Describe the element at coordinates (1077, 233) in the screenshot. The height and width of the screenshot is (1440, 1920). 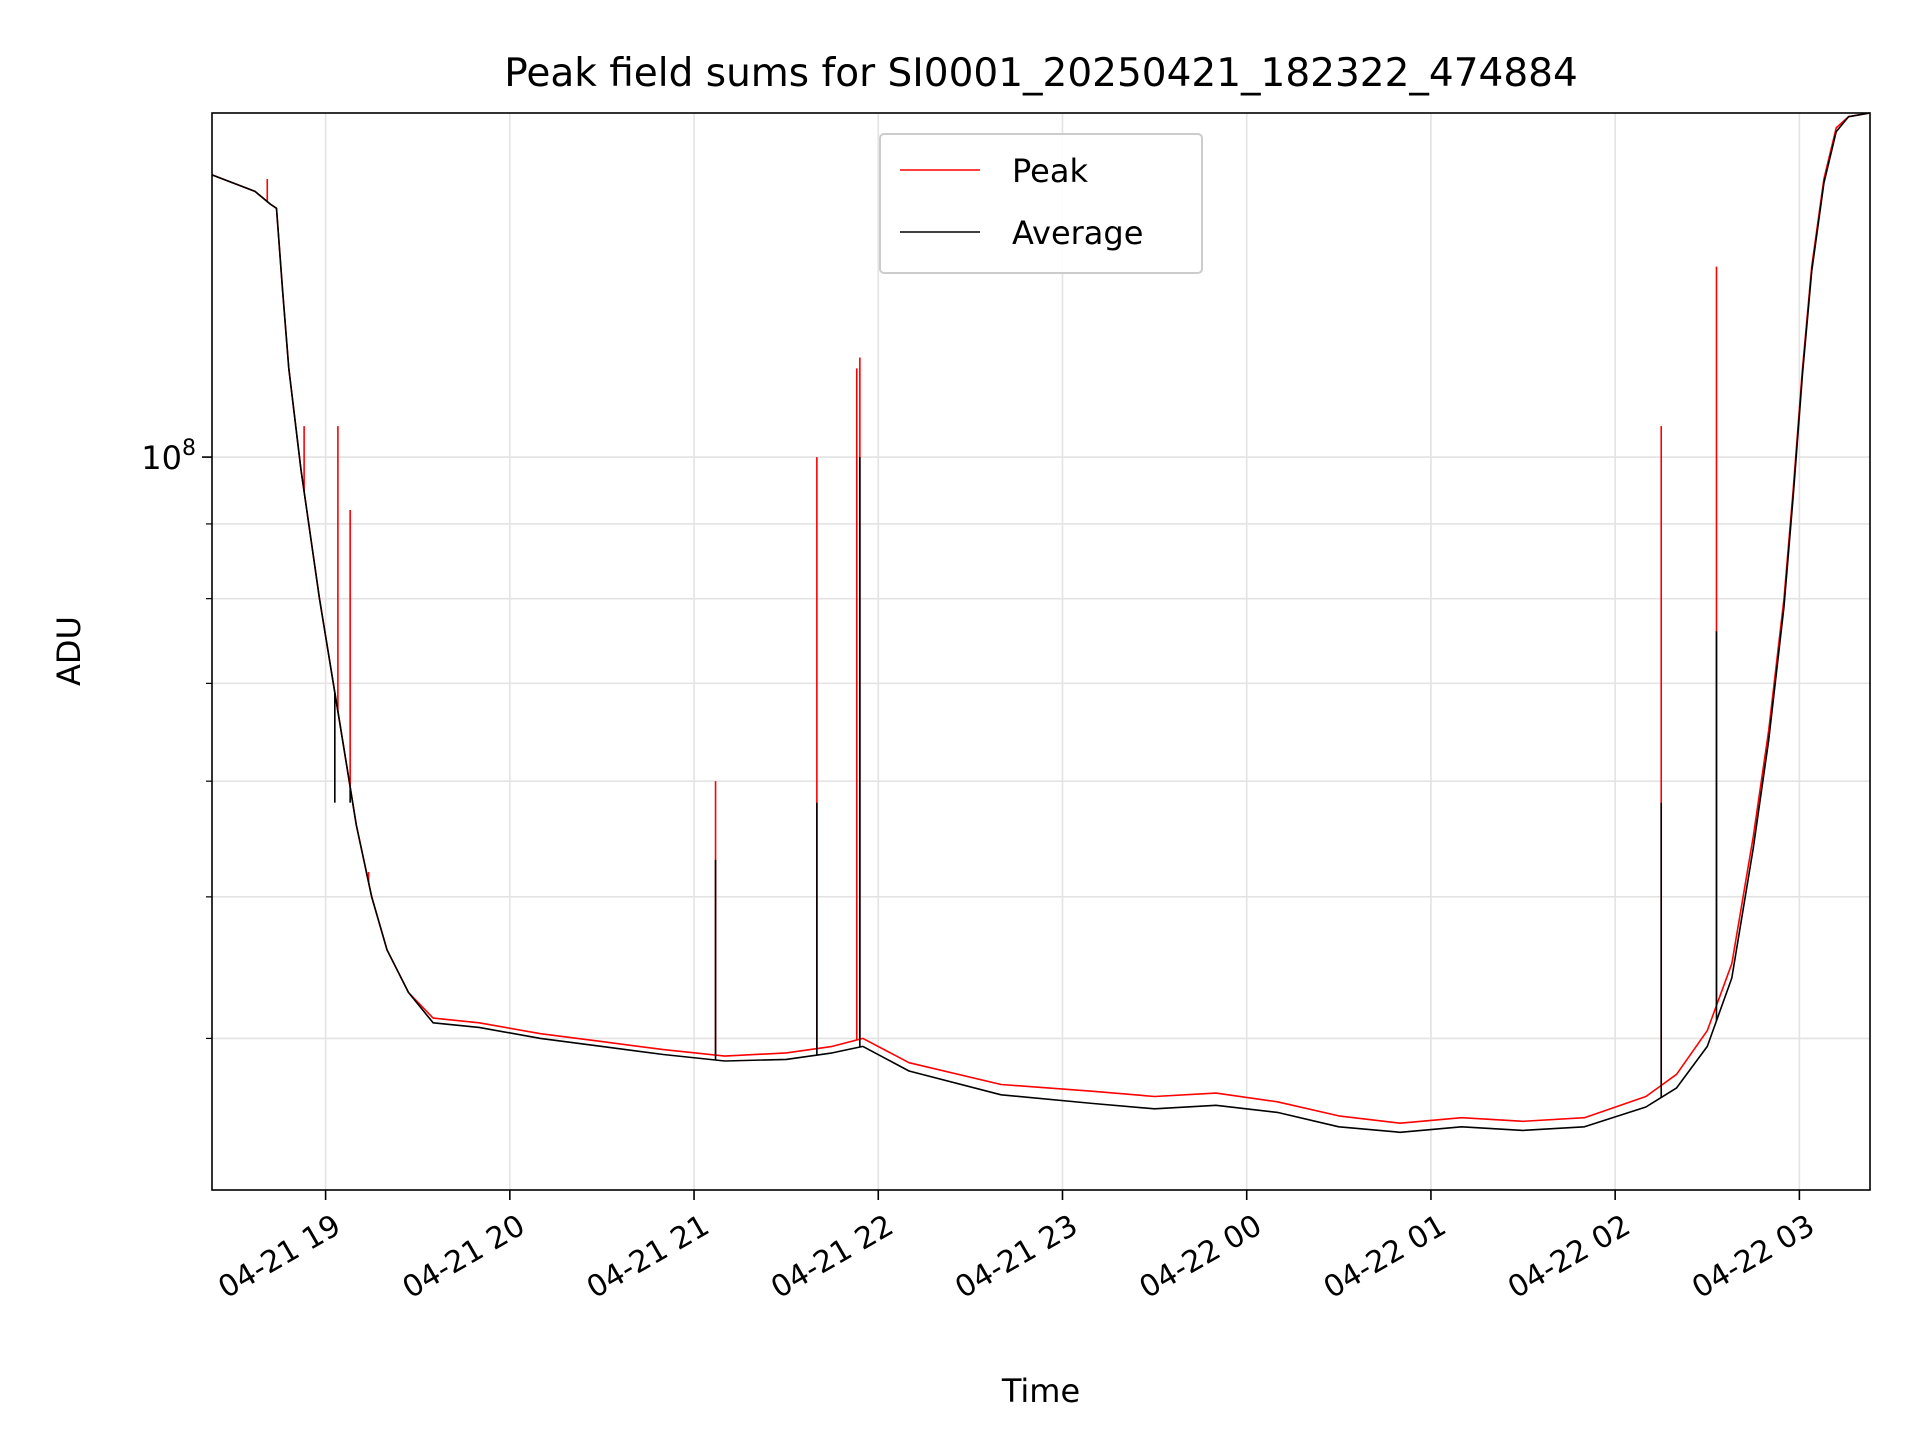
I see `legend-average-label: Average` at that location.